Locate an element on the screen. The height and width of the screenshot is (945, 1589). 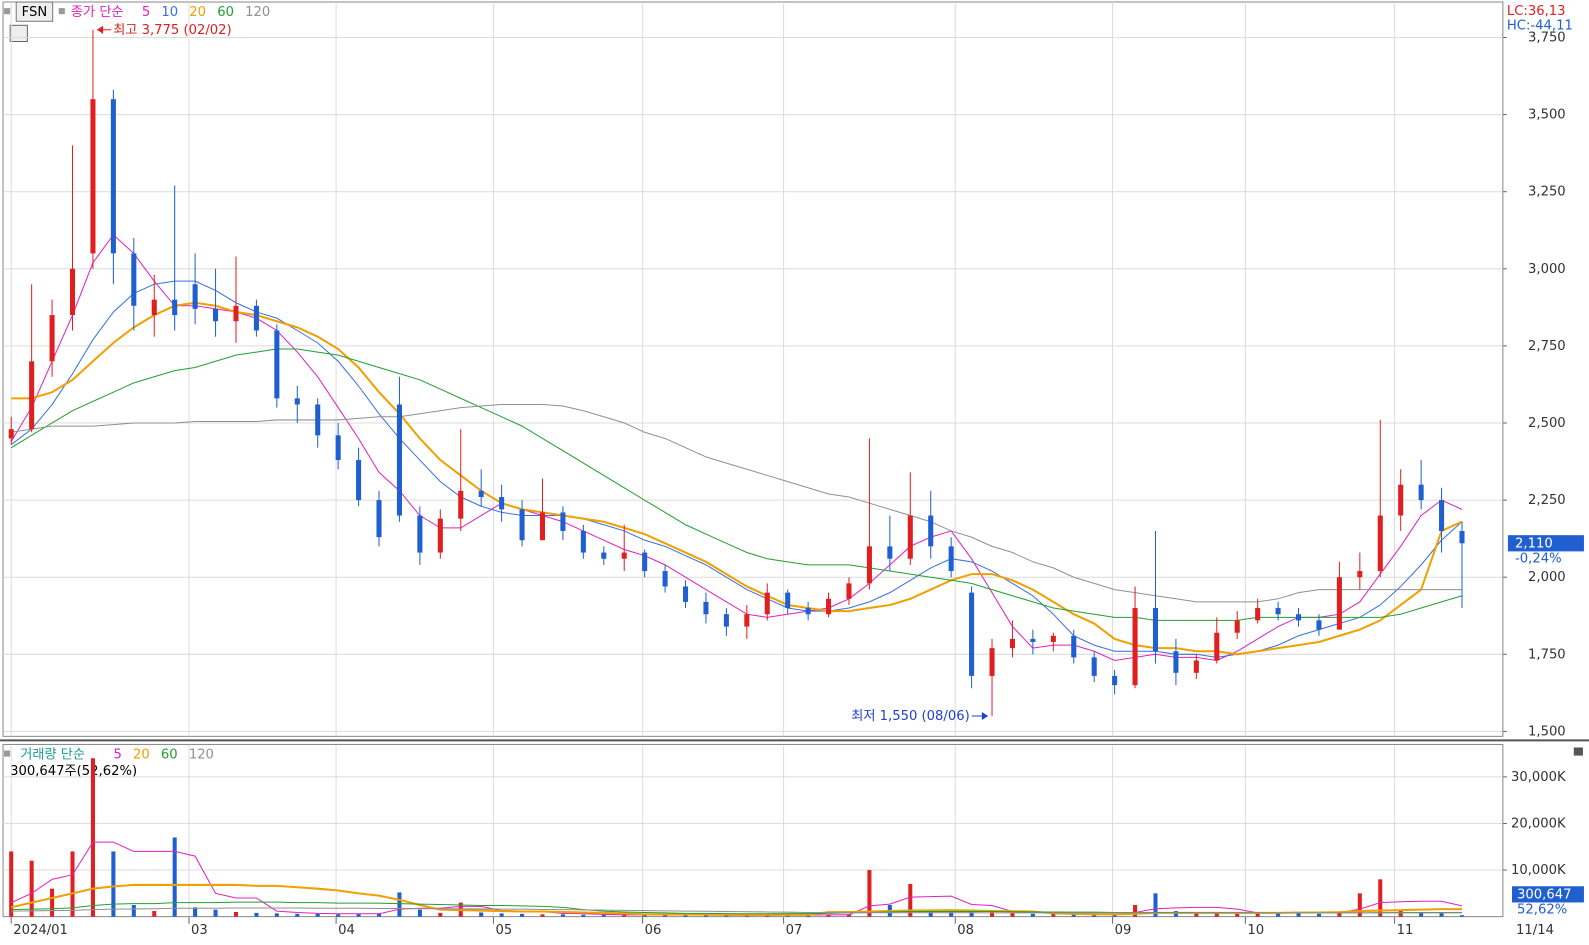
x-tick-label: 08 is located at coordinates (965, 930).